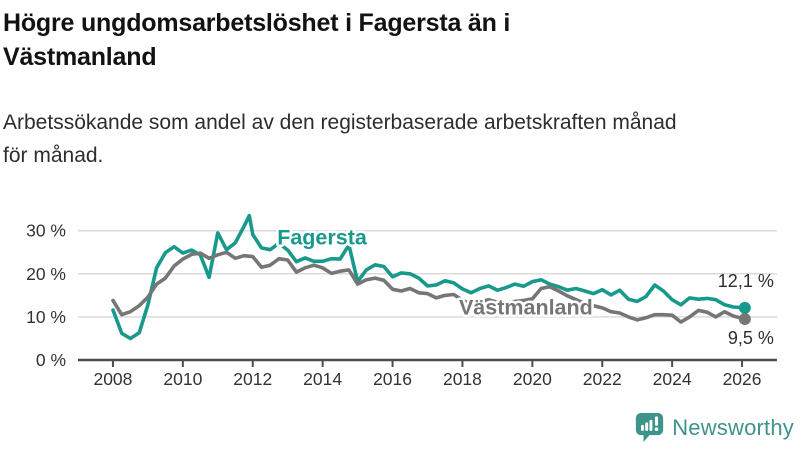  What do you see at coordinates (532, 379) in the screenshot?
I see `x-tick-label: 2020` at bounding box center [532, 379].